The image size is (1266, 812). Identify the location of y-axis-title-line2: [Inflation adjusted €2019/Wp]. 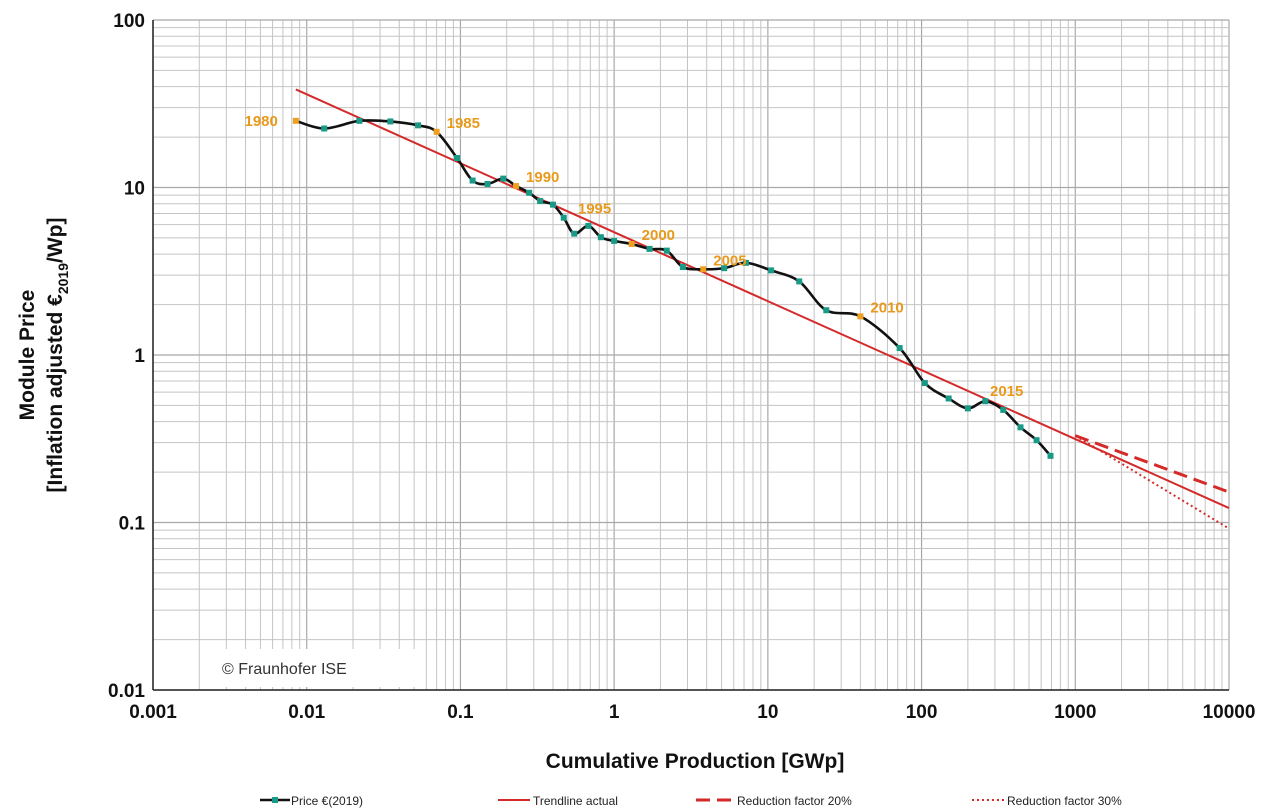
(57, 355).